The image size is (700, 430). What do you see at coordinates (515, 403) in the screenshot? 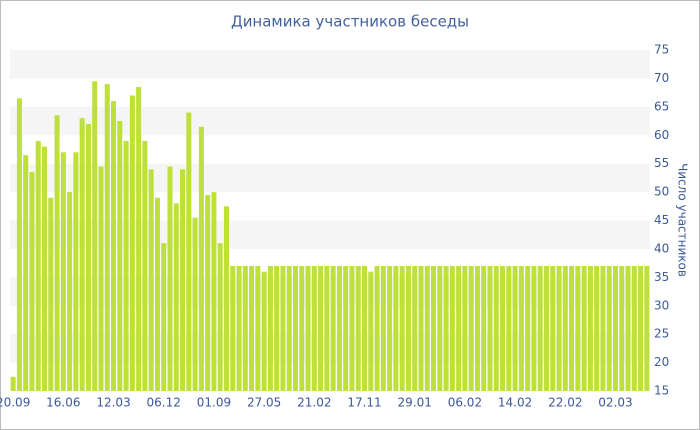
I see `x-tick-label: 14.02` at bounding box center [515, 403].